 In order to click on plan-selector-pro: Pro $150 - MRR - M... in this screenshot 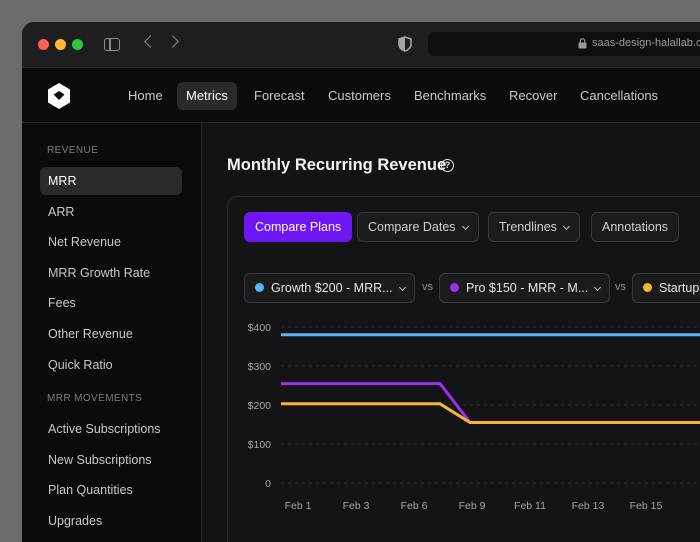, I will do `click(525, 288)`.